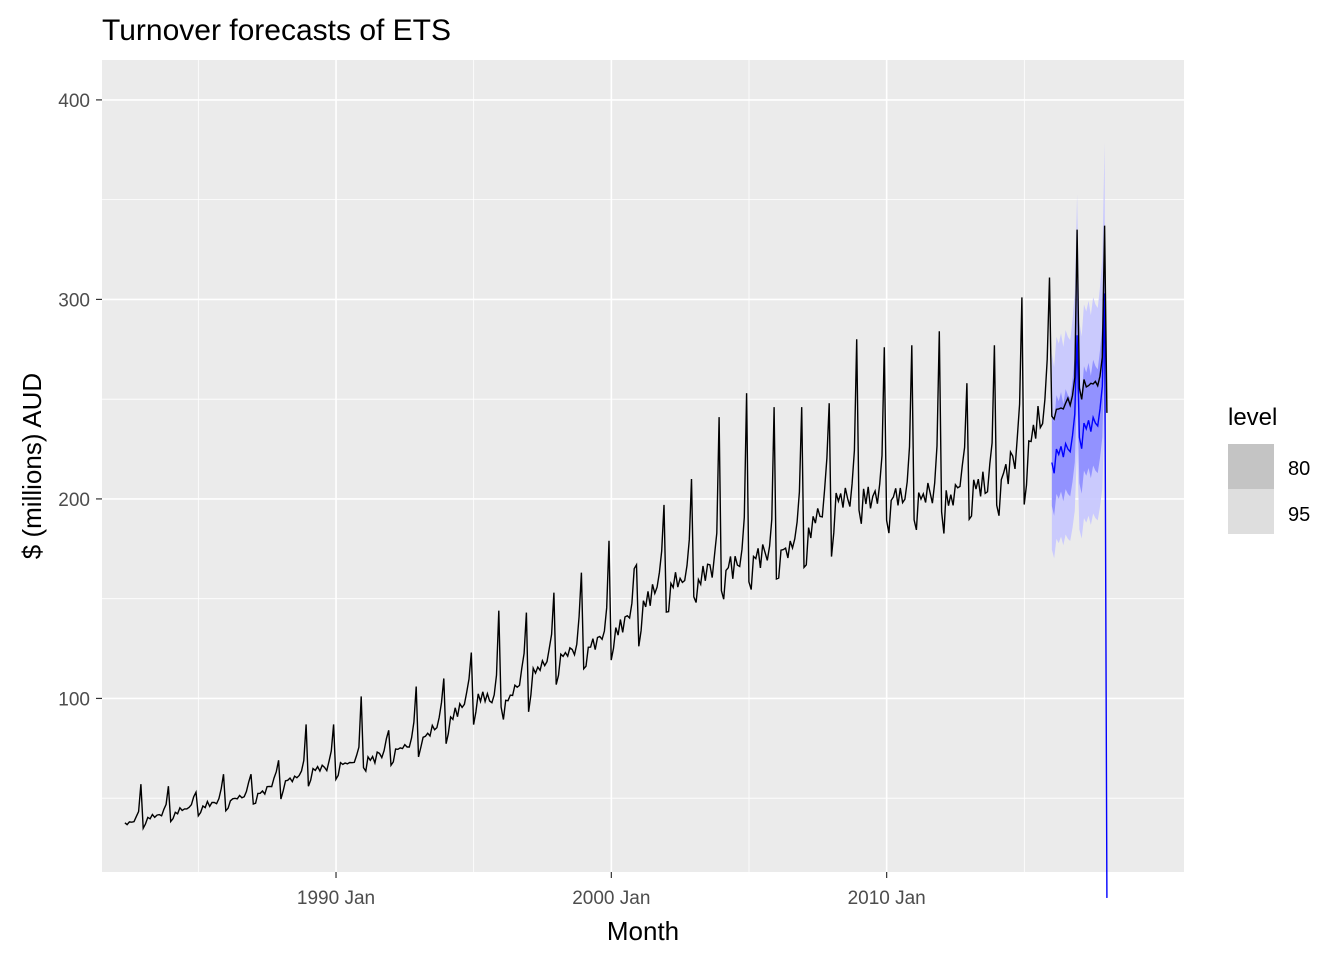  I want to click on interval-80-band, so click(1079, 559).